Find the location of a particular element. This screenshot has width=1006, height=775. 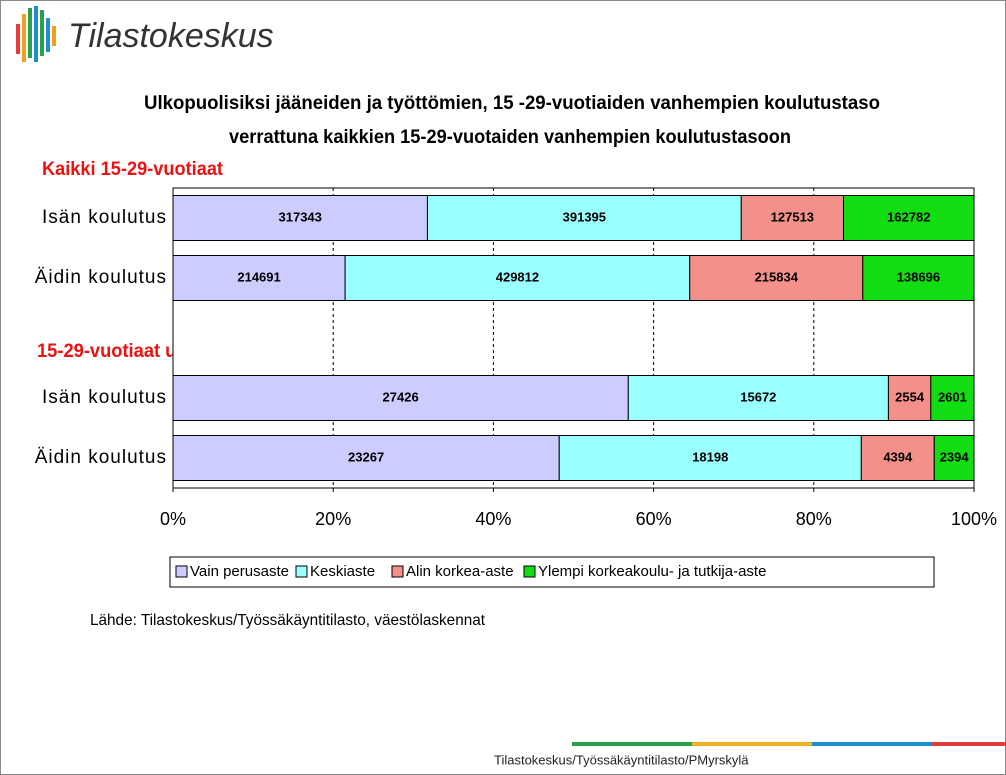

legend-label: Keskiaste is located at coordinates (342, 571).